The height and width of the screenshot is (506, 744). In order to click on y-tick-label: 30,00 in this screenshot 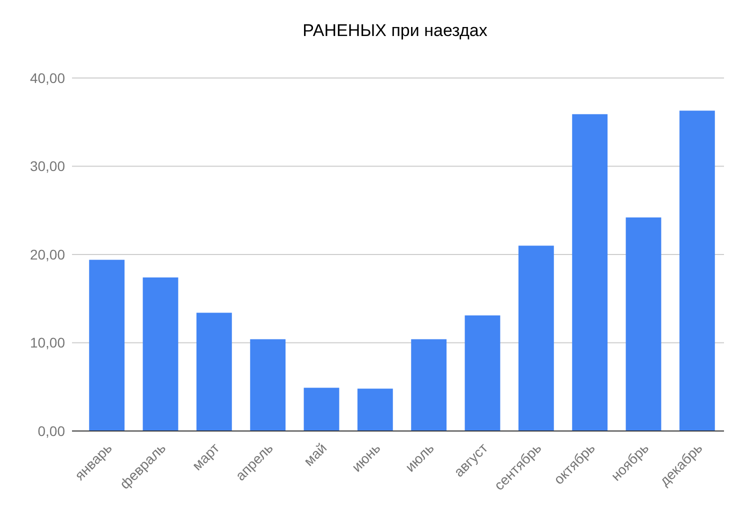, I will do `click(48, 166)`.